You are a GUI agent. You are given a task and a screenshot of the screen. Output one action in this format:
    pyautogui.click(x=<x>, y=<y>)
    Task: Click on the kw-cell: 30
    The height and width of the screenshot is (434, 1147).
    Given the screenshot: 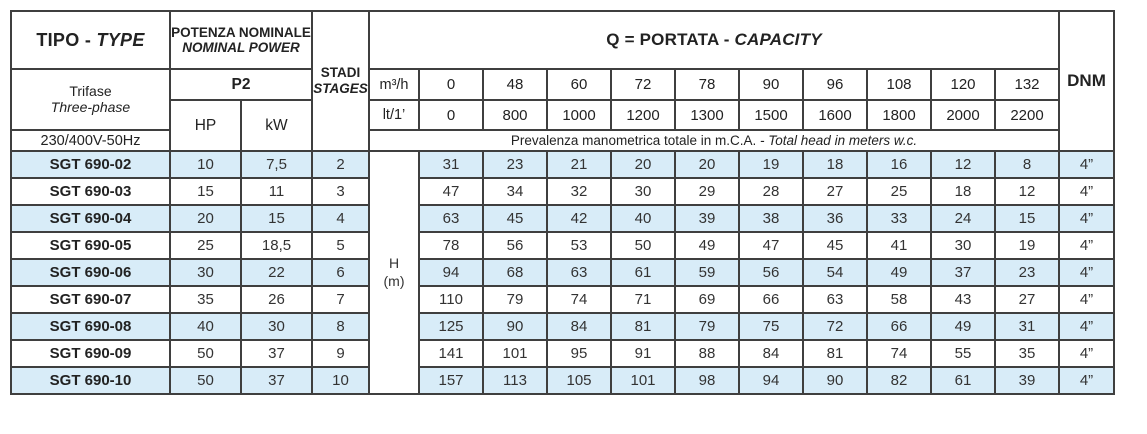 What is the action you would take?
    pyautogui.click(x=276, y=326)
    